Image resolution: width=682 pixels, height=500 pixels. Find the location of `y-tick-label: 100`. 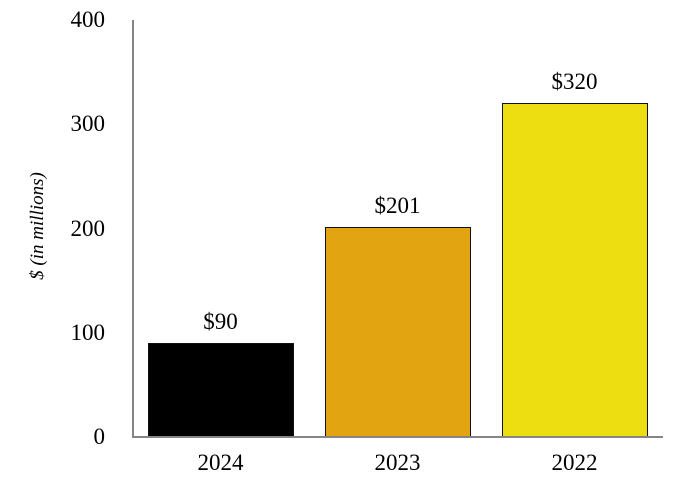

y-tick-label: 100 is located at coordinates (88, 332).